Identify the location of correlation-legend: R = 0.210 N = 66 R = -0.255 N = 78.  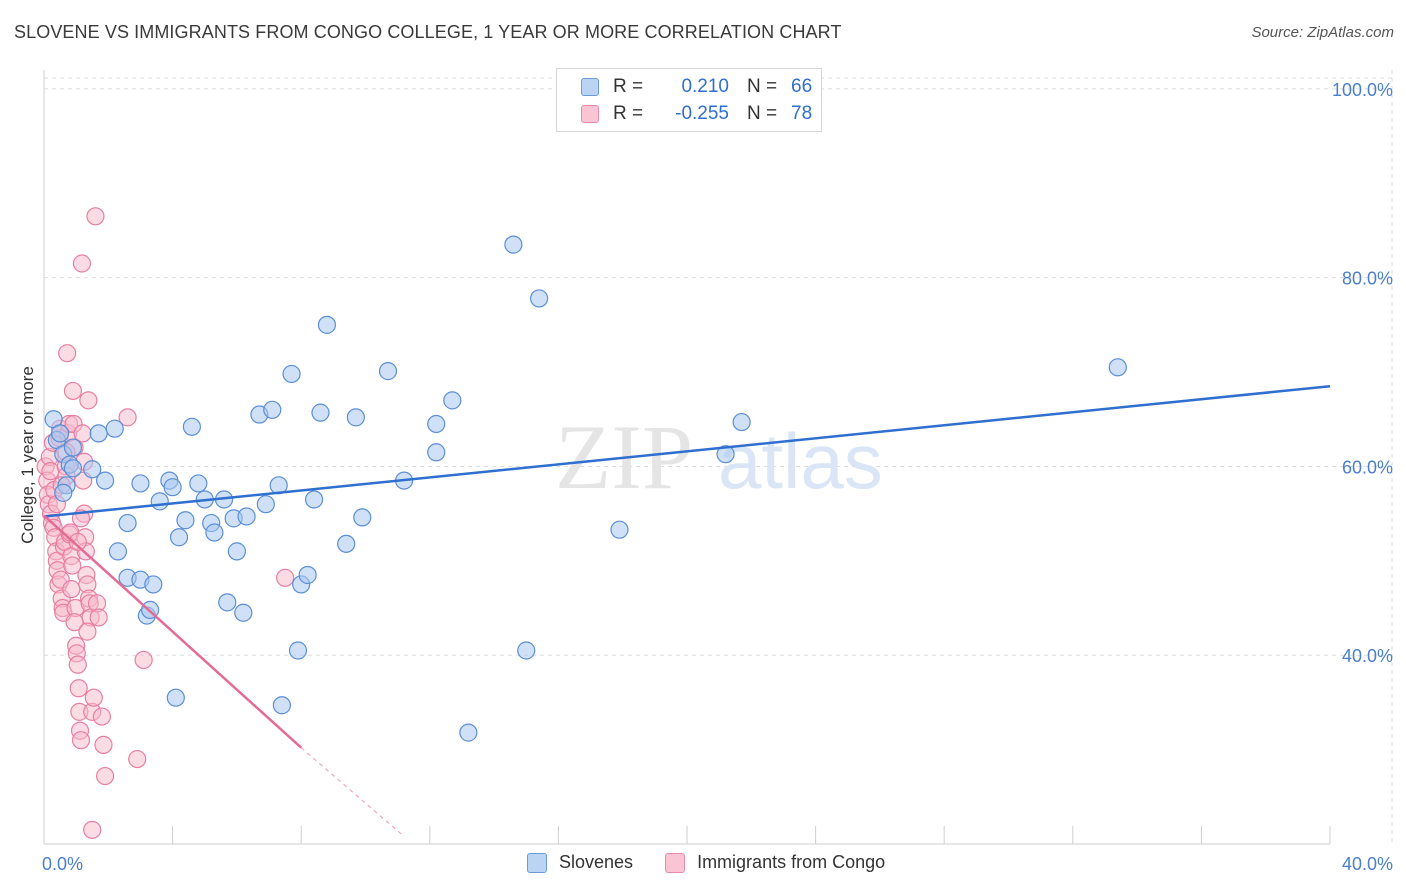
(689, 100).